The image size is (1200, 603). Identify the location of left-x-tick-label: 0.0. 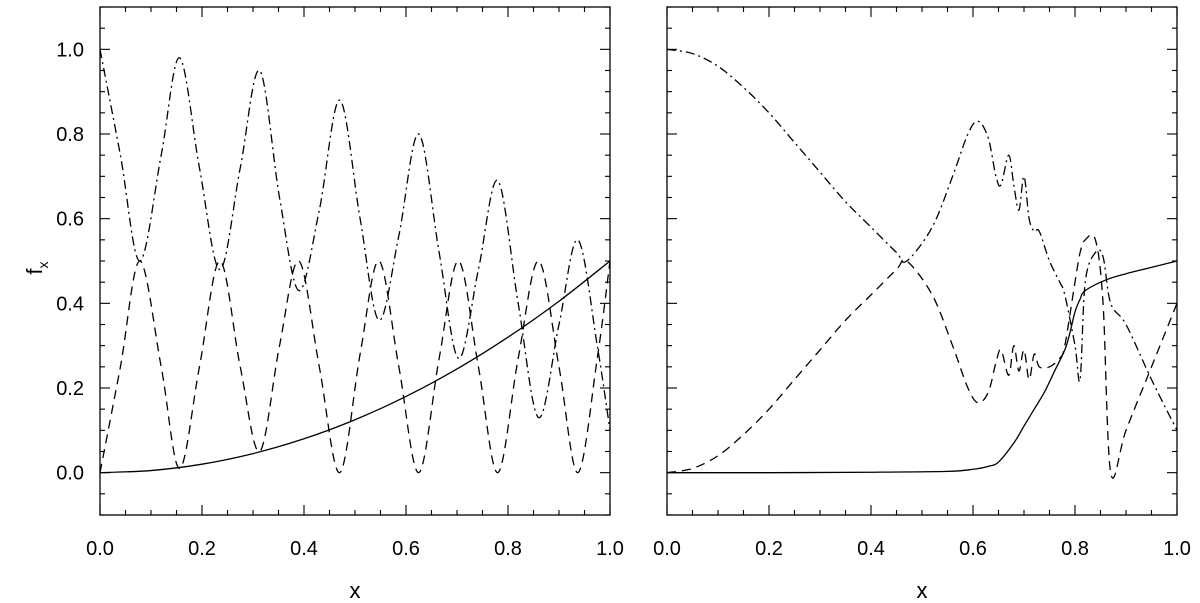
(100, 549).